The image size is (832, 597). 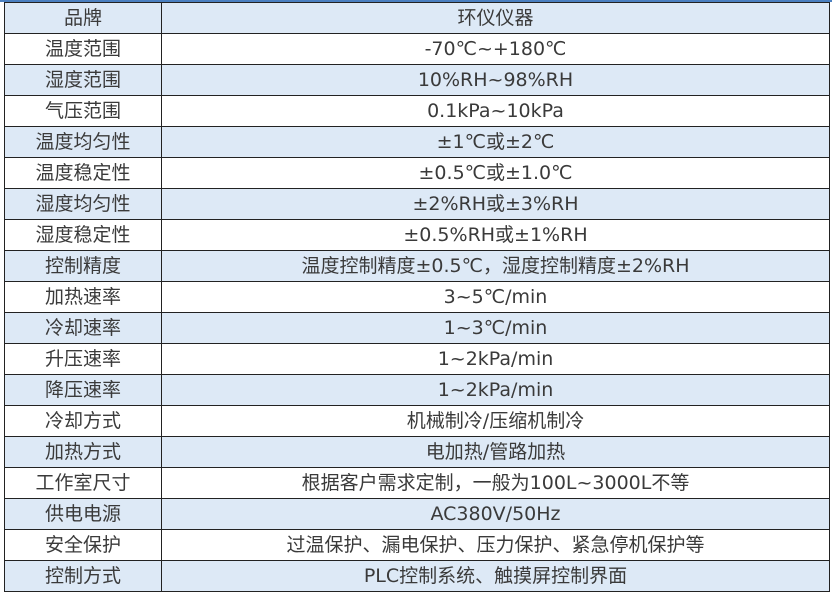 What do you see at coordinates (495, 235) in the screenshot?
I see `spec-value: ±0.5%RH或±1%RH` at bounding box center [495, 235].